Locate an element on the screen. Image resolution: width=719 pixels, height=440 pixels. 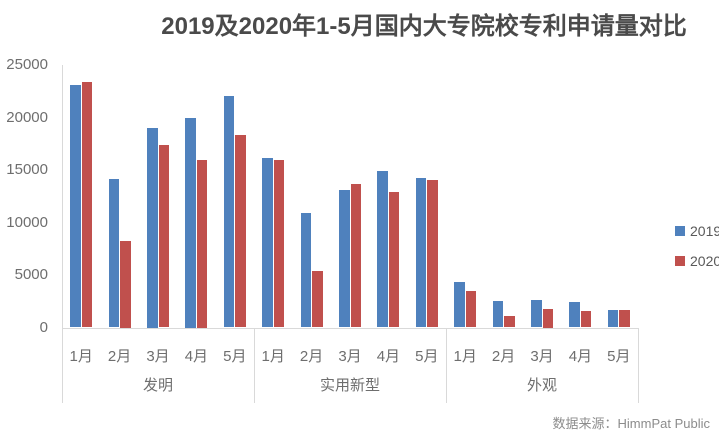
x-axis-group-label: 实用新型 is located at coordinates (350, 385).